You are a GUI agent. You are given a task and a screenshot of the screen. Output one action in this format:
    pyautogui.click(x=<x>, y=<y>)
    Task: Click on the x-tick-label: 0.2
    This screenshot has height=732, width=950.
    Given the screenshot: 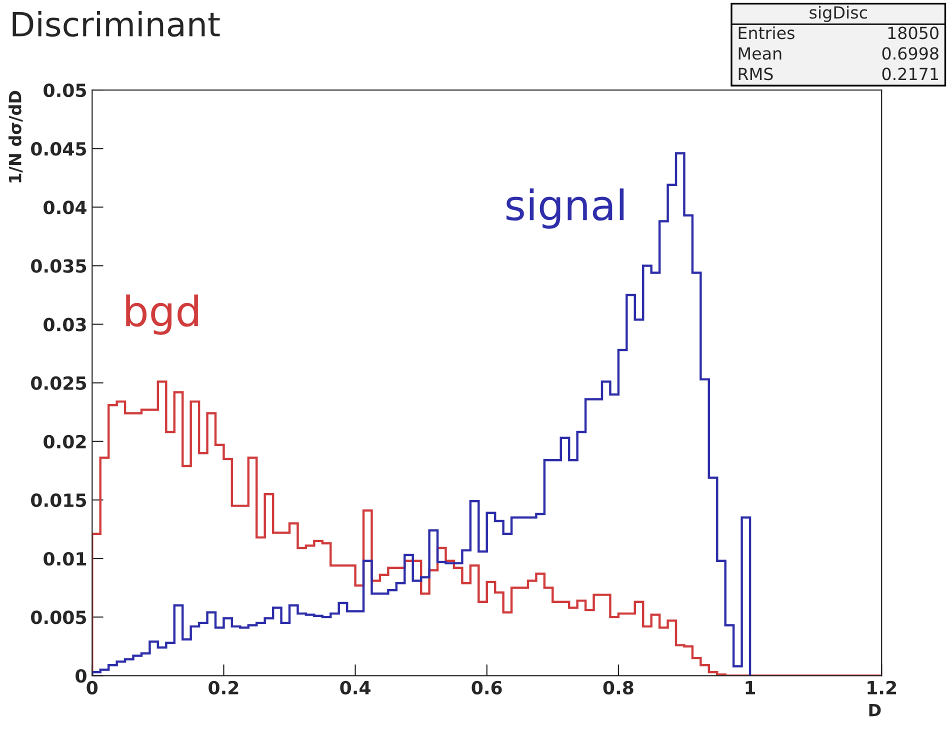 What is the action you would take?
    pyautogui.click(x=223, y=687)
    